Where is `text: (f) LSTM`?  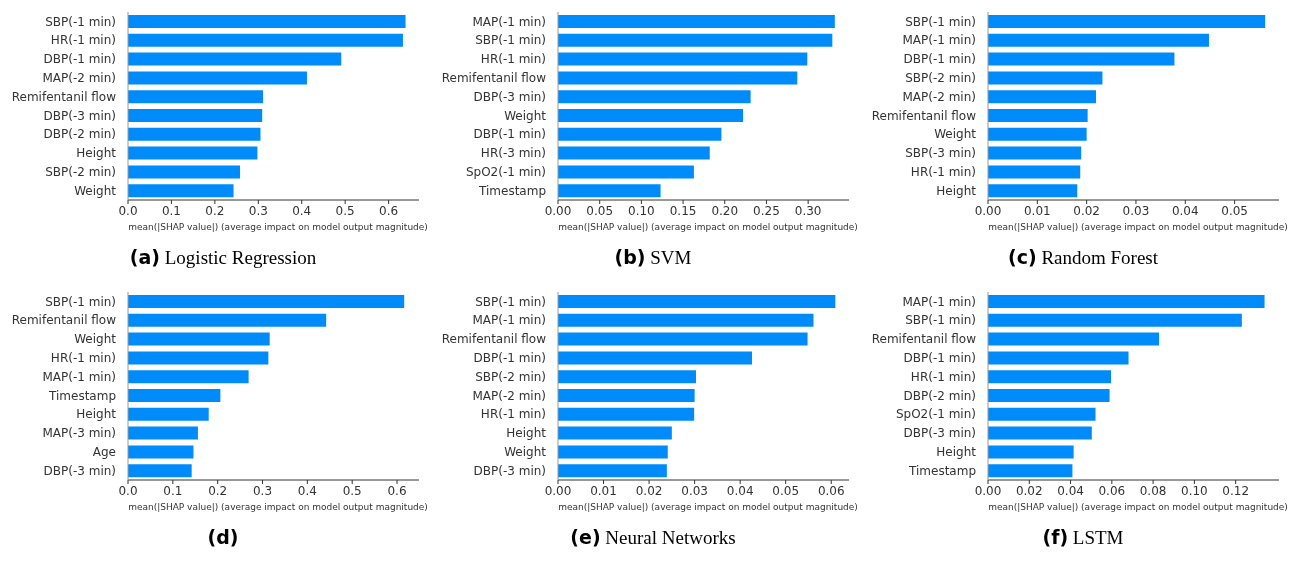 text: (f) LSTM is located at coordinates (1083, 537).